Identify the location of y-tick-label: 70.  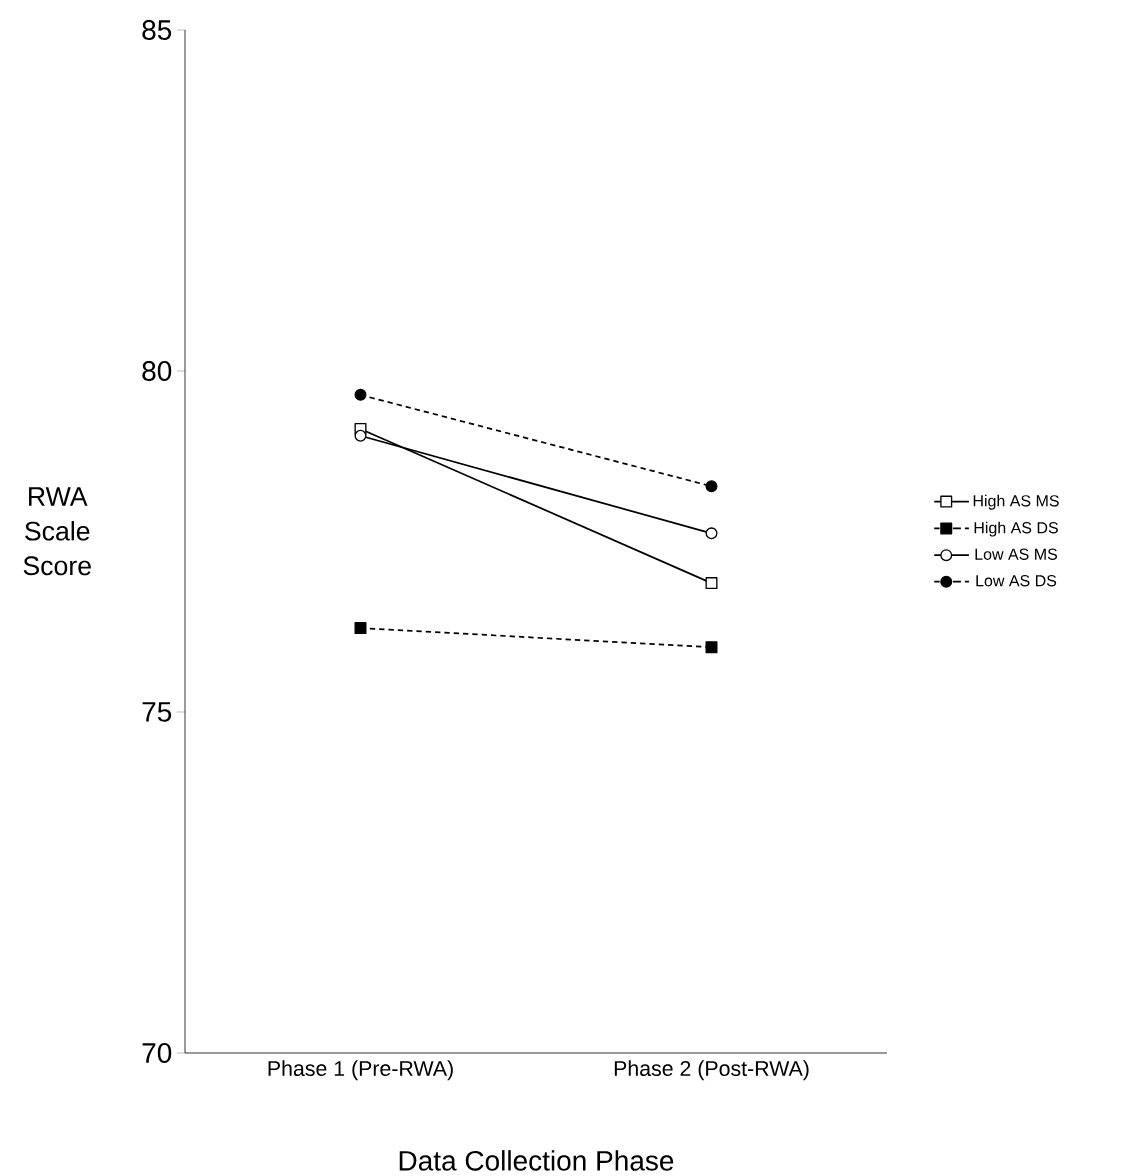
(157, 1053).